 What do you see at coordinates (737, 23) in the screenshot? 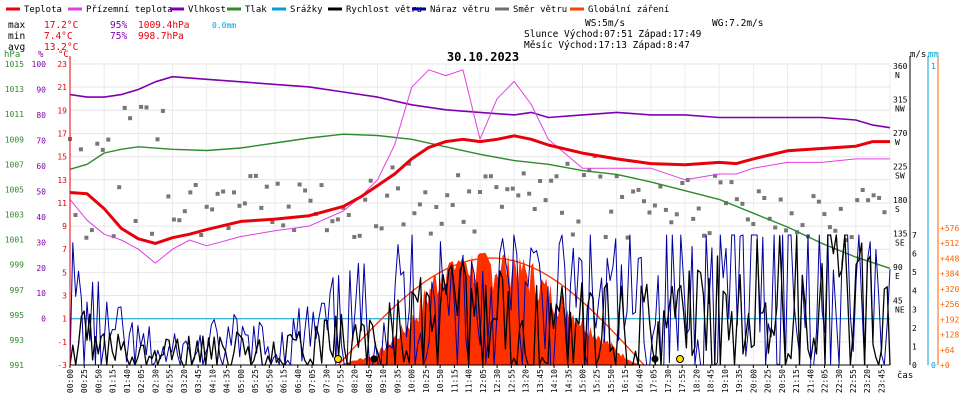
I see `info-wg: WG:7.2m/s` at bounding box center [737, 23].